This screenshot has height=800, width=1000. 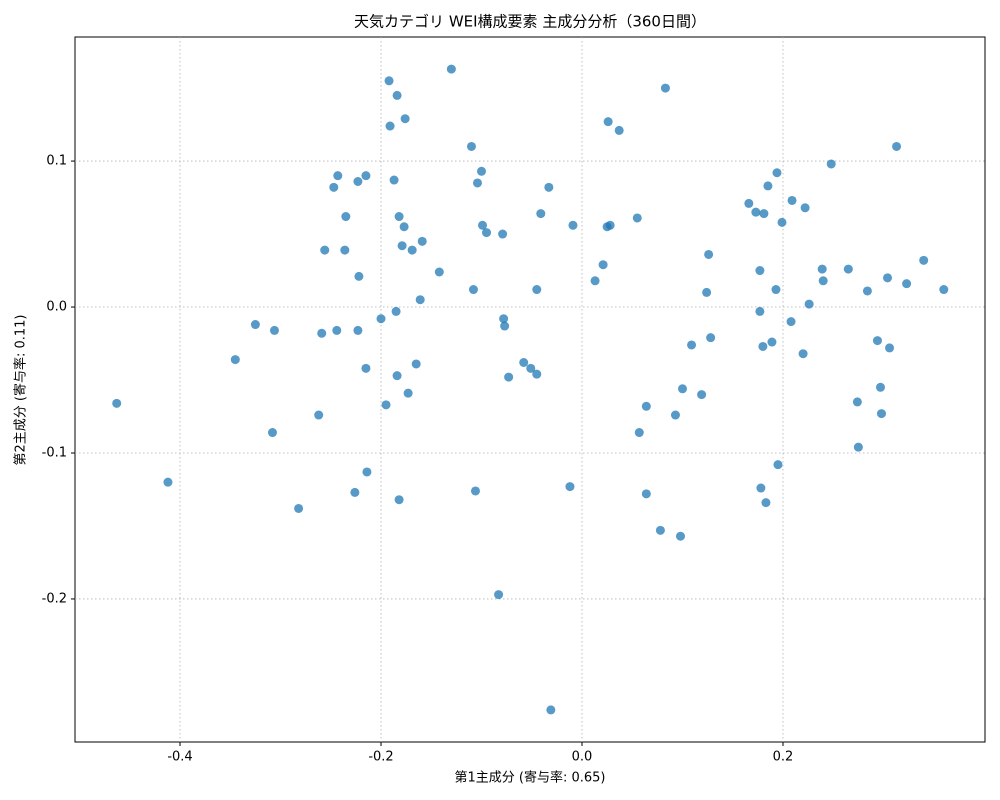 I want to click on y-tick-label: 0.0, so click(x=56, y=307).